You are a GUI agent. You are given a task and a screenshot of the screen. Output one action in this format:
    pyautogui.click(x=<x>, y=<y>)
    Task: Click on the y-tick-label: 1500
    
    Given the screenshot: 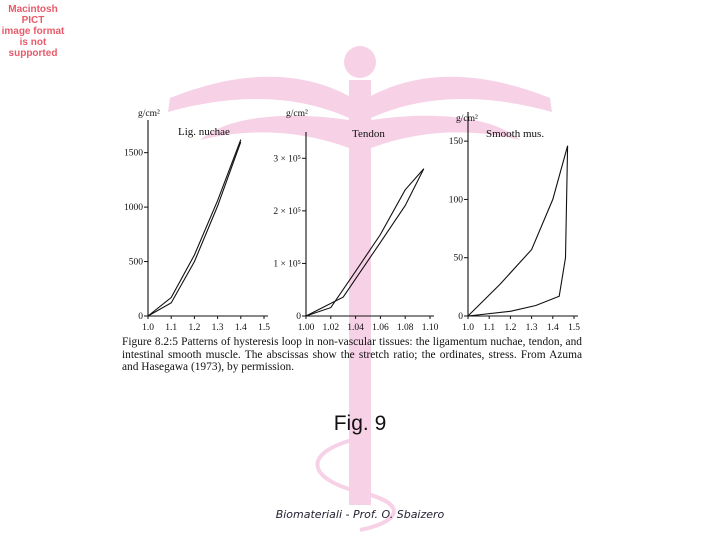 What is the action you would take?
    pyautogui.click(x=133, y=154)
    